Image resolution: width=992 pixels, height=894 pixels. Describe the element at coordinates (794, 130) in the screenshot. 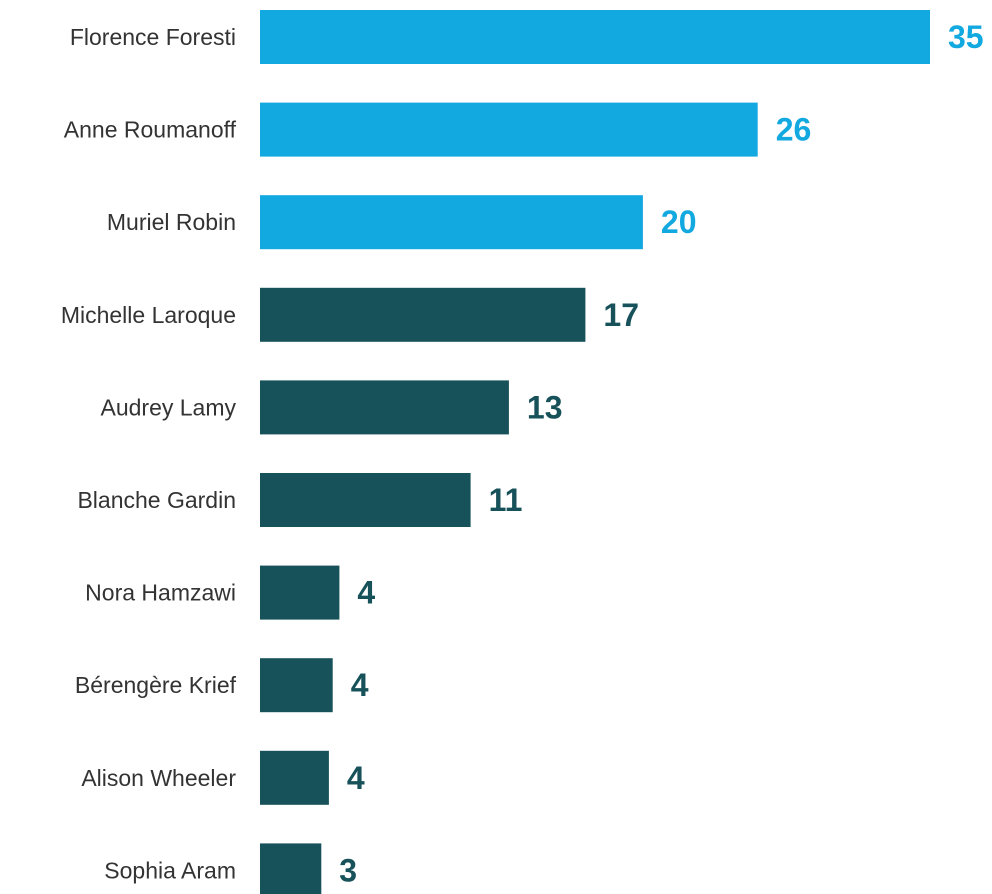

I see `value-label: 26` at that location.